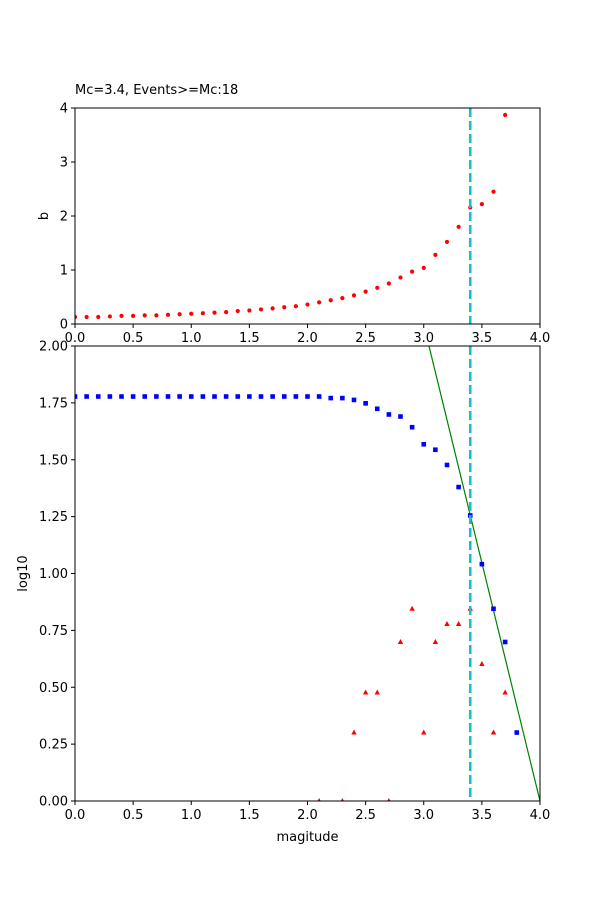 This screenshot has height=900, width=600. Describe the element at coordinates (484, 573) in the screenshot. I see `fit-line` at that location.